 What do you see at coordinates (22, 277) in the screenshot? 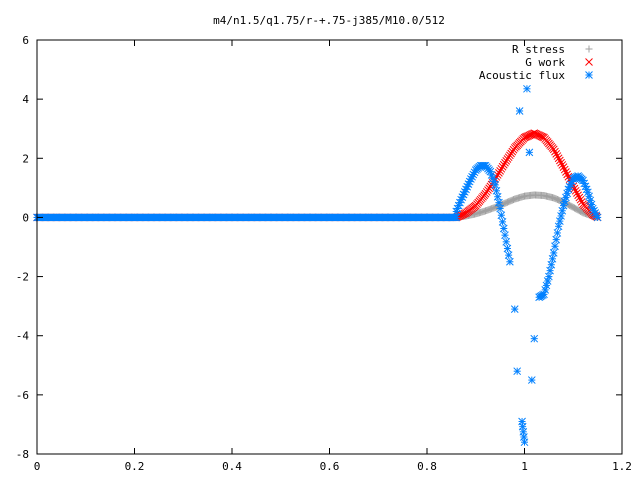
I see `y-tick-label: -2` at bounding box center [22, 277].